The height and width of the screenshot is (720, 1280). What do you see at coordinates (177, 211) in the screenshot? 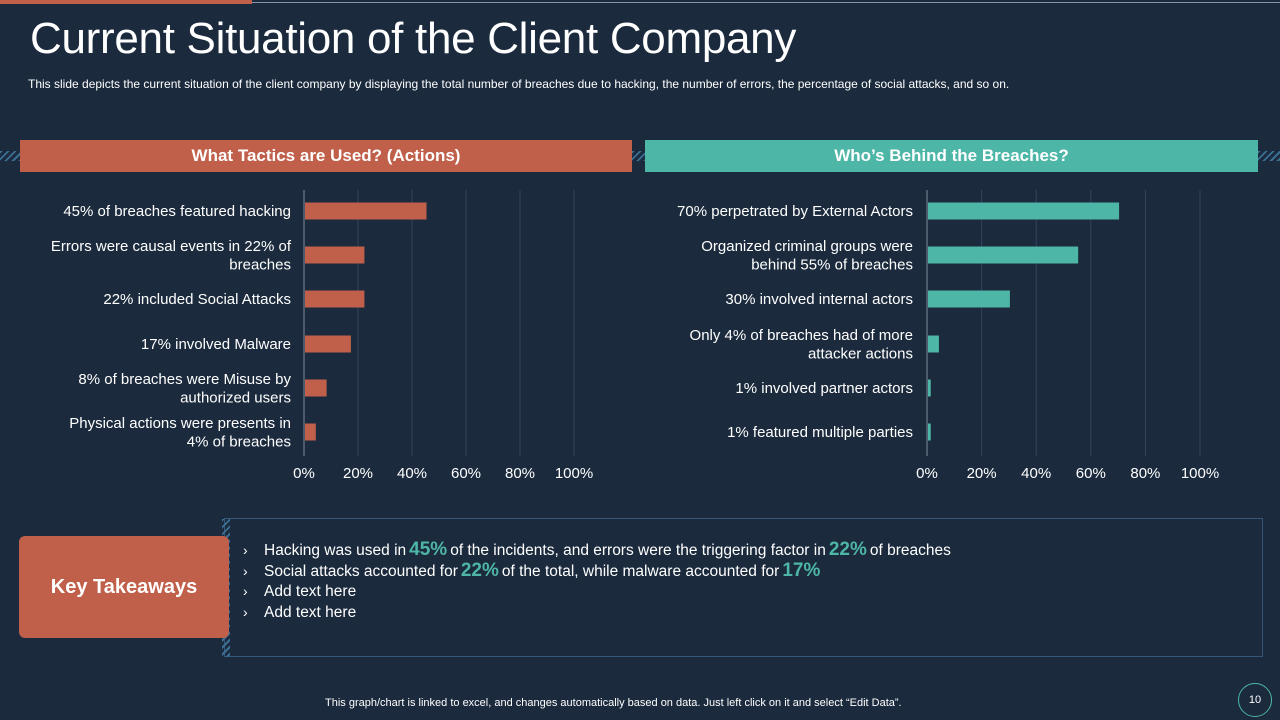
I see `category-label: 45% of breaches featured hacking` at bounding box center [177, 211].